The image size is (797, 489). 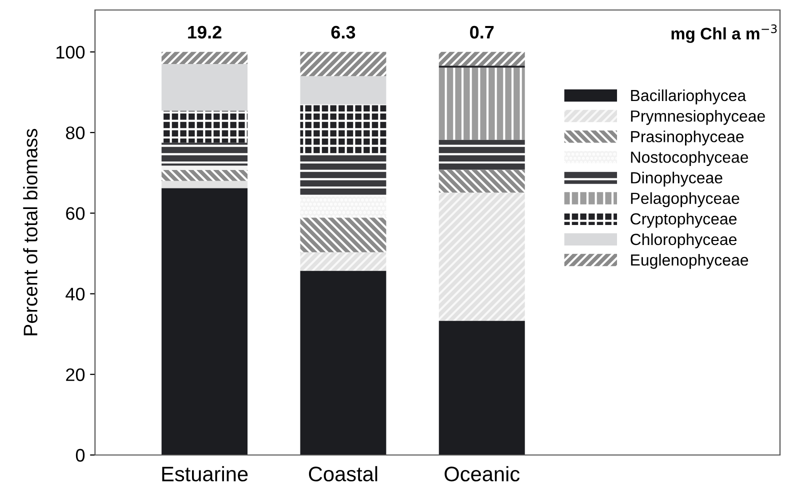 What do you see at coordinates (343, 32) in the screenshot?
I see `annotation: 6.3` at bounding box center [343, 32].